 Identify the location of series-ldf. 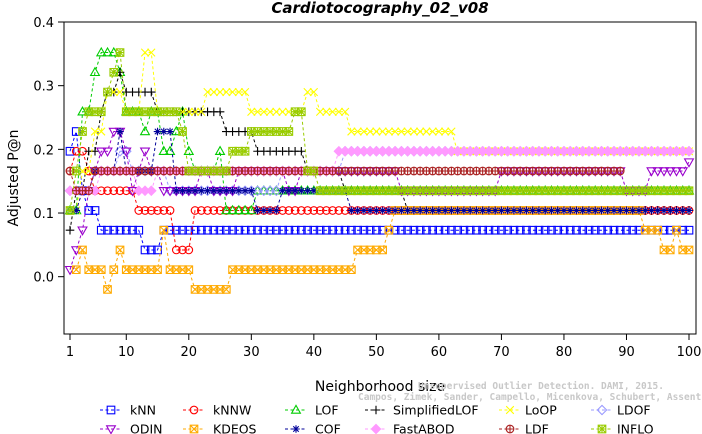
(345, 181).